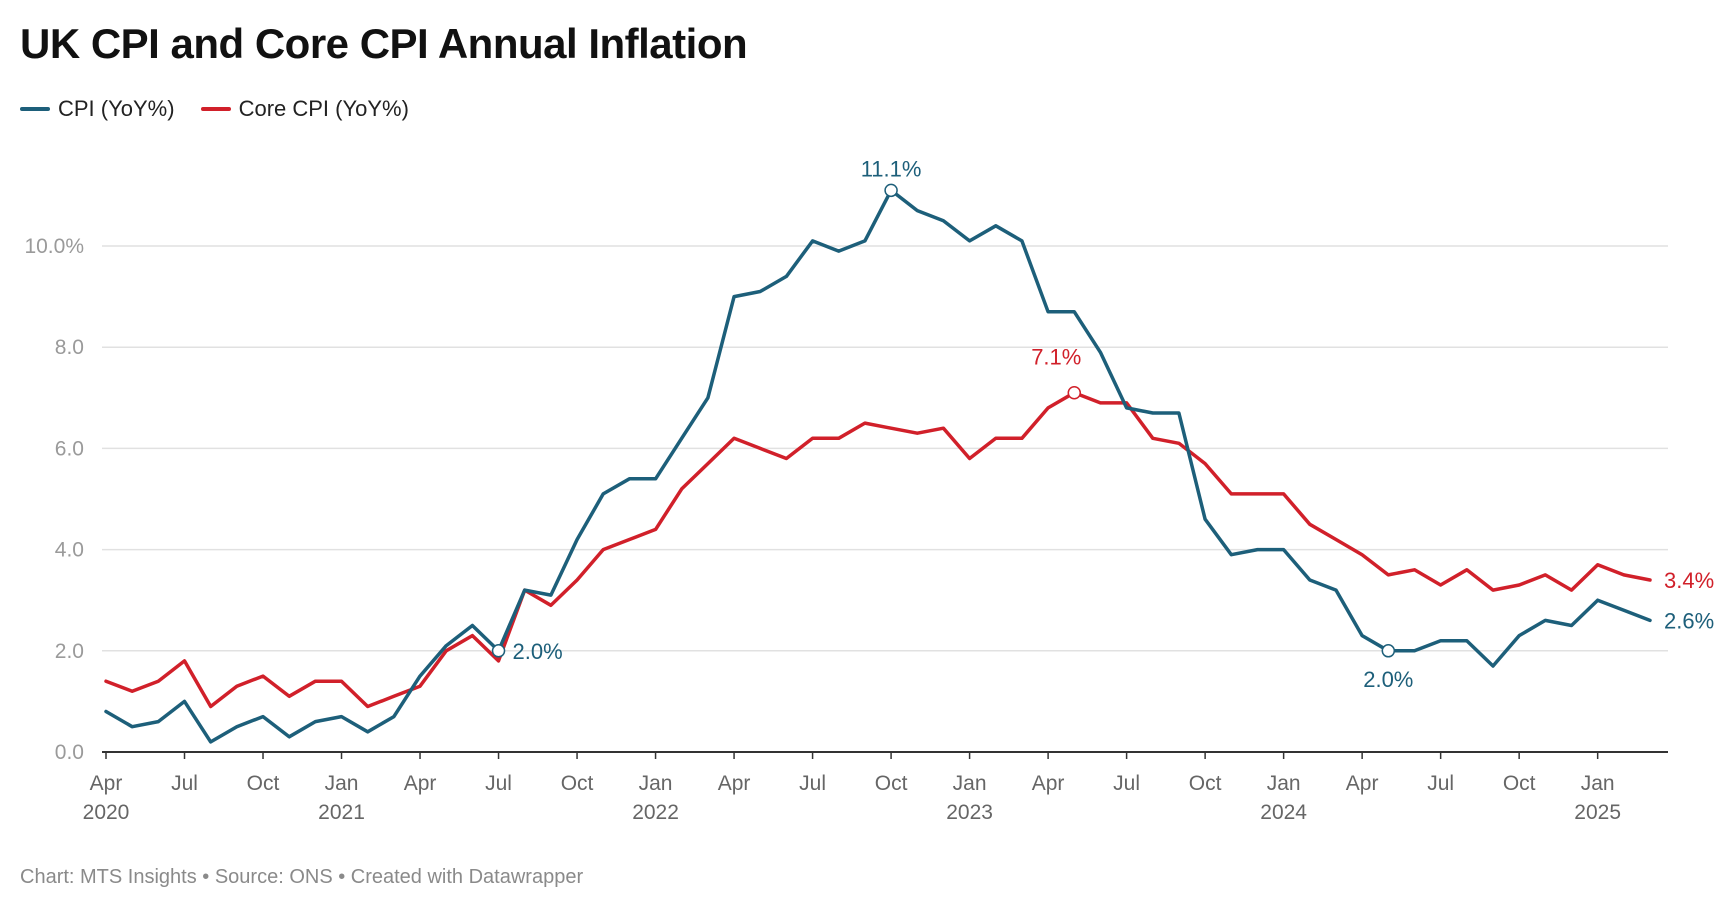 This screenshot has width=1724, height=906. Describe the element at coordinates (69, 448) in the screenshot. I see `y-tick-label: 6.0` at that location.